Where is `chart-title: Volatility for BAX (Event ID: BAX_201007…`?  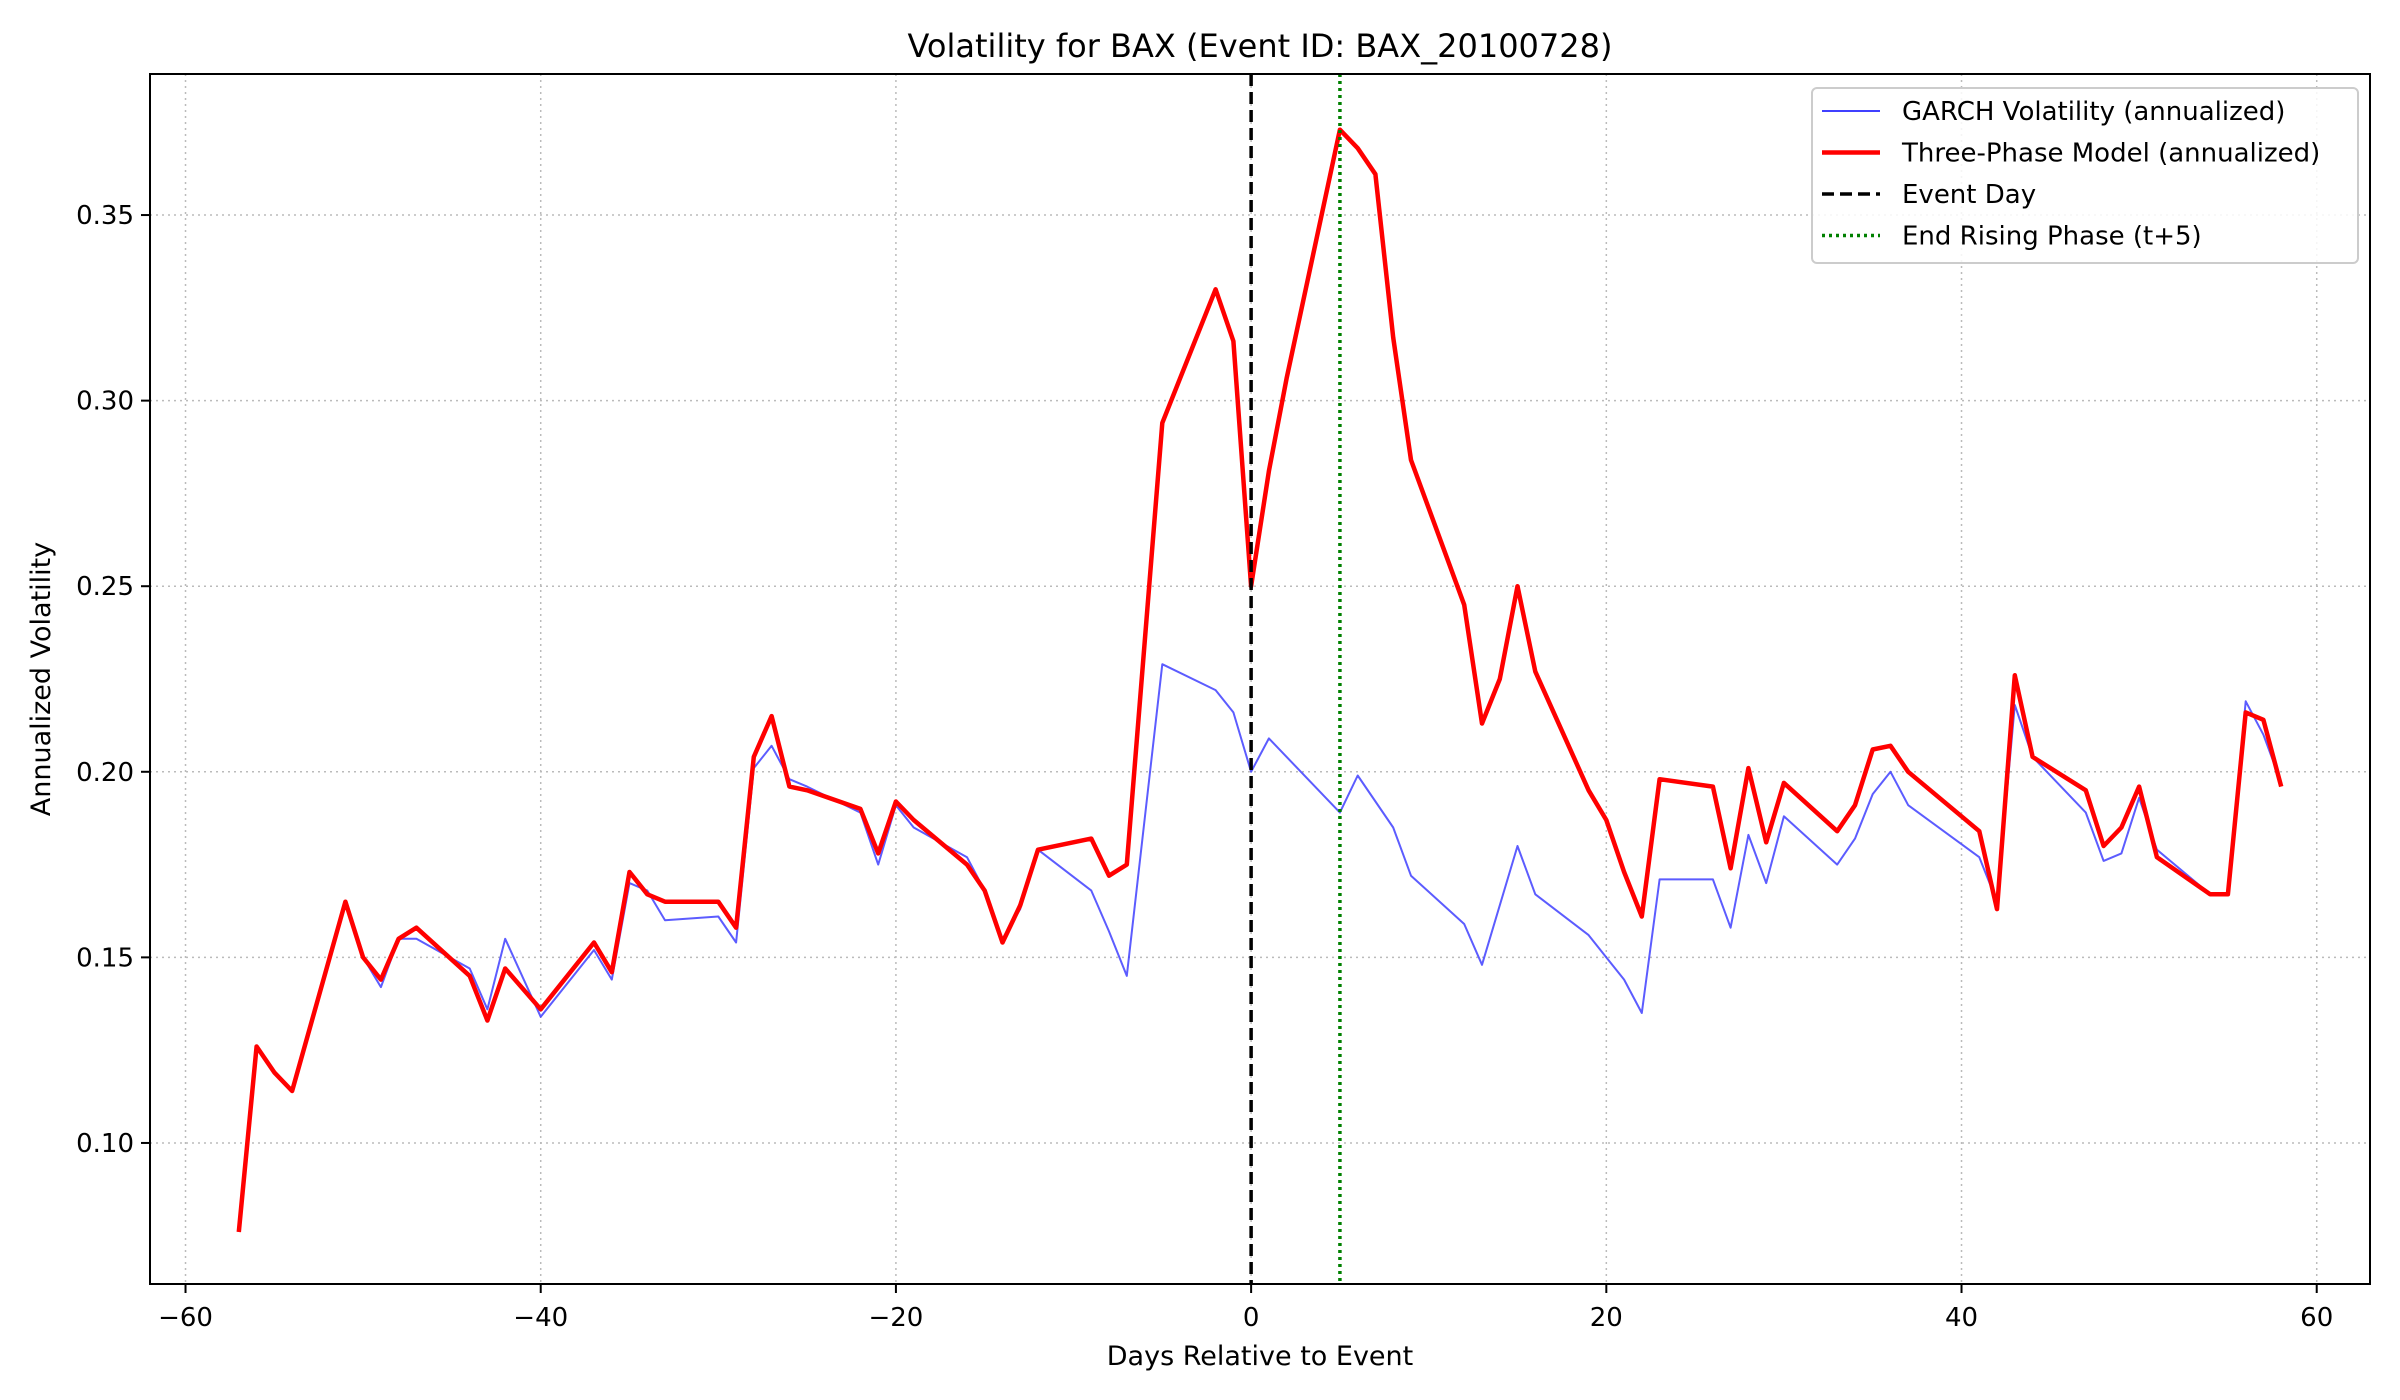
chart-title: Volatility for BAX (Event ID: BAX_201007… is located at coordinates (1260, 46).